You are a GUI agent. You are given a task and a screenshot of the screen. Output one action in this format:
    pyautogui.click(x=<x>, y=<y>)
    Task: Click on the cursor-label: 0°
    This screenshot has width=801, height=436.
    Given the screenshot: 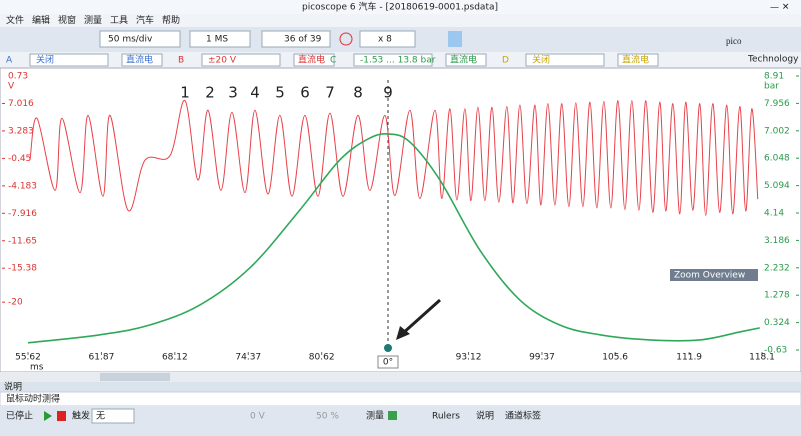 What is the action you would take?
    pyautogui.click(x=388, y=363)
    